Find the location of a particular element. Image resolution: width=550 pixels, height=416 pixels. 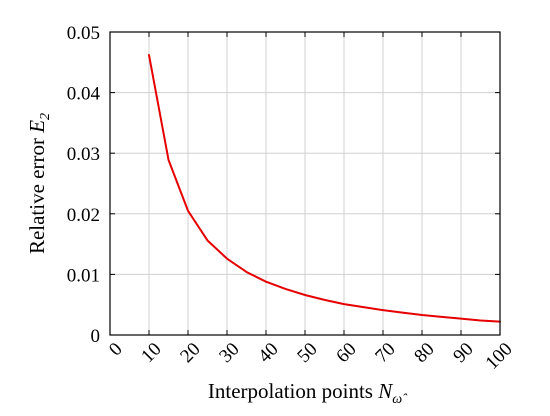

svg-text: Relative error E2 is located at coordinates (39, 183).